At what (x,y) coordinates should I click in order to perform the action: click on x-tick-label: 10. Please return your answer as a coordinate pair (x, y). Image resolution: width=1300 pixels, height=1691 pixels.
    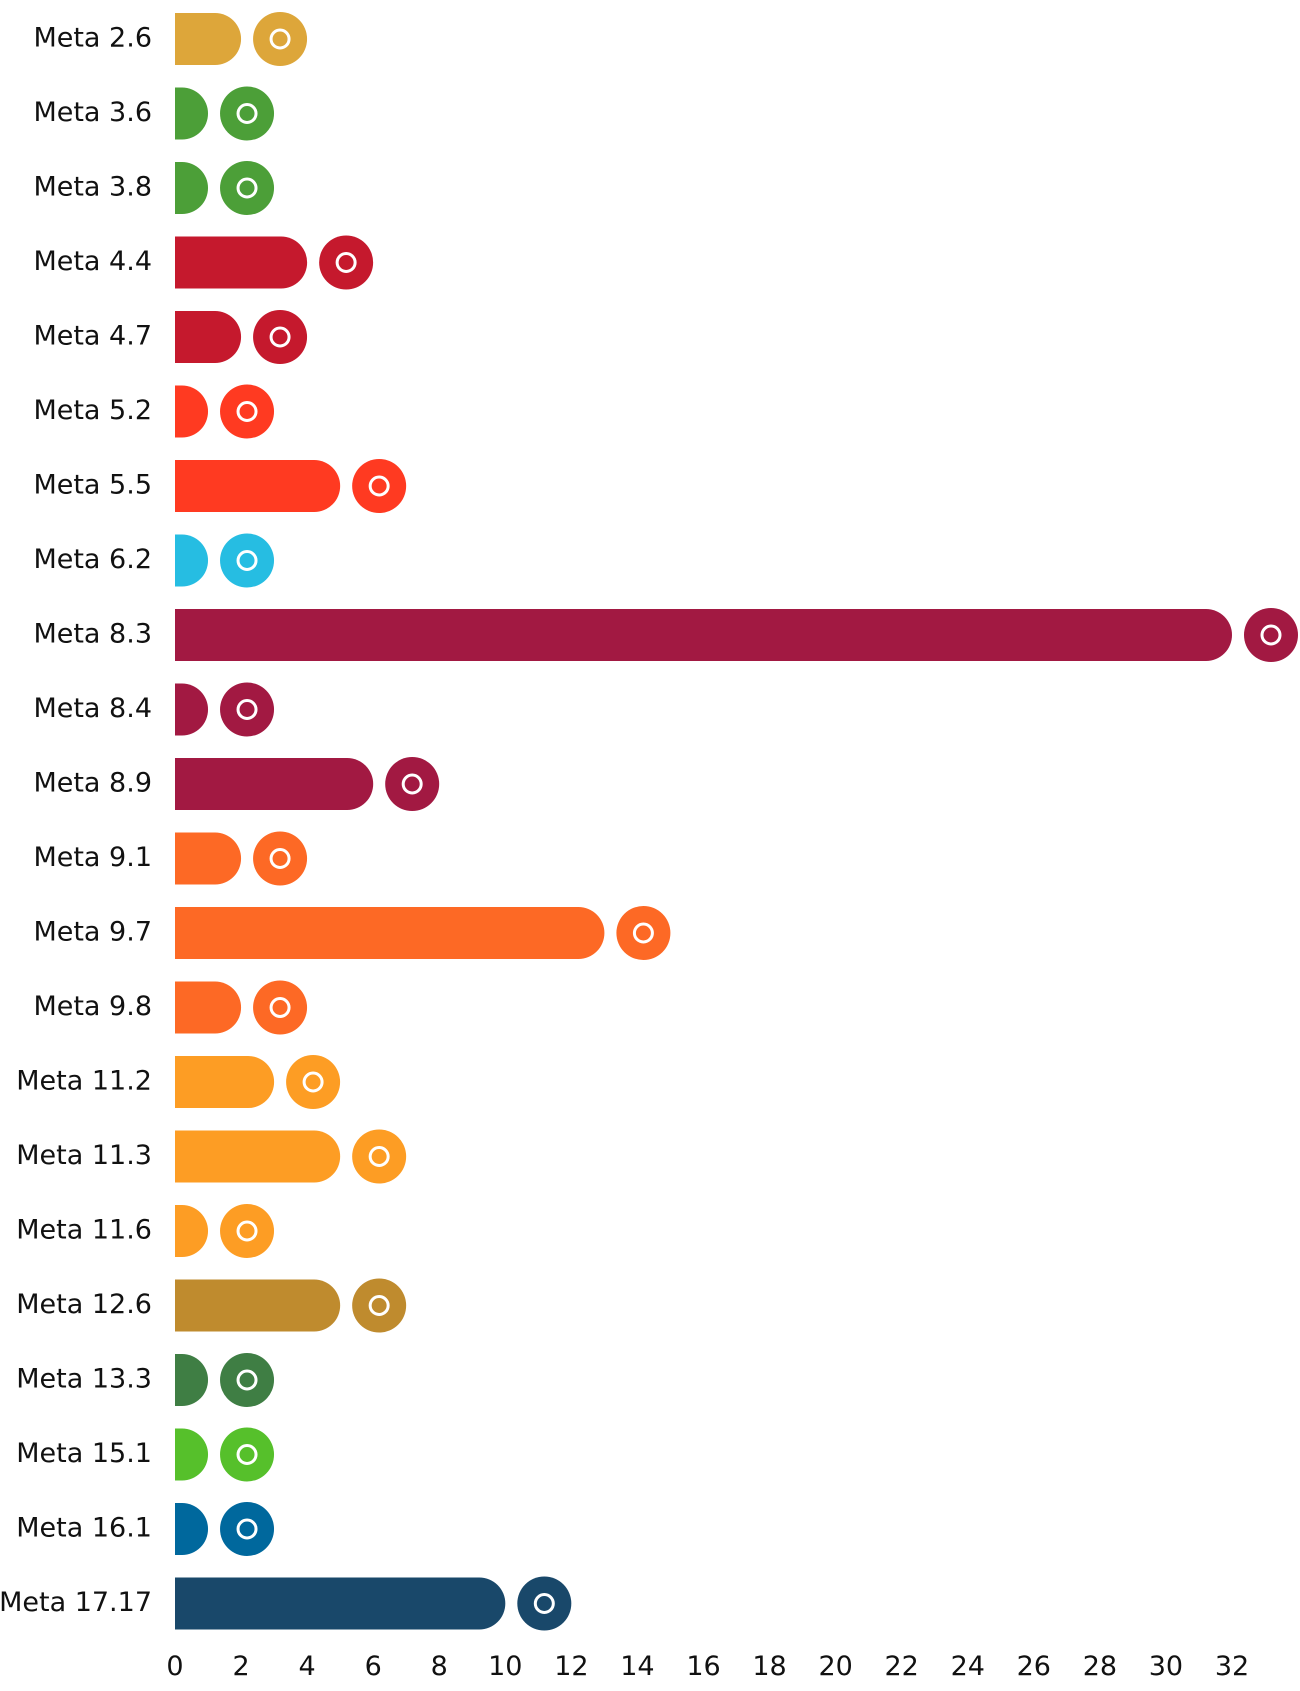
    Looking at the image, I should click on (505, 1666).